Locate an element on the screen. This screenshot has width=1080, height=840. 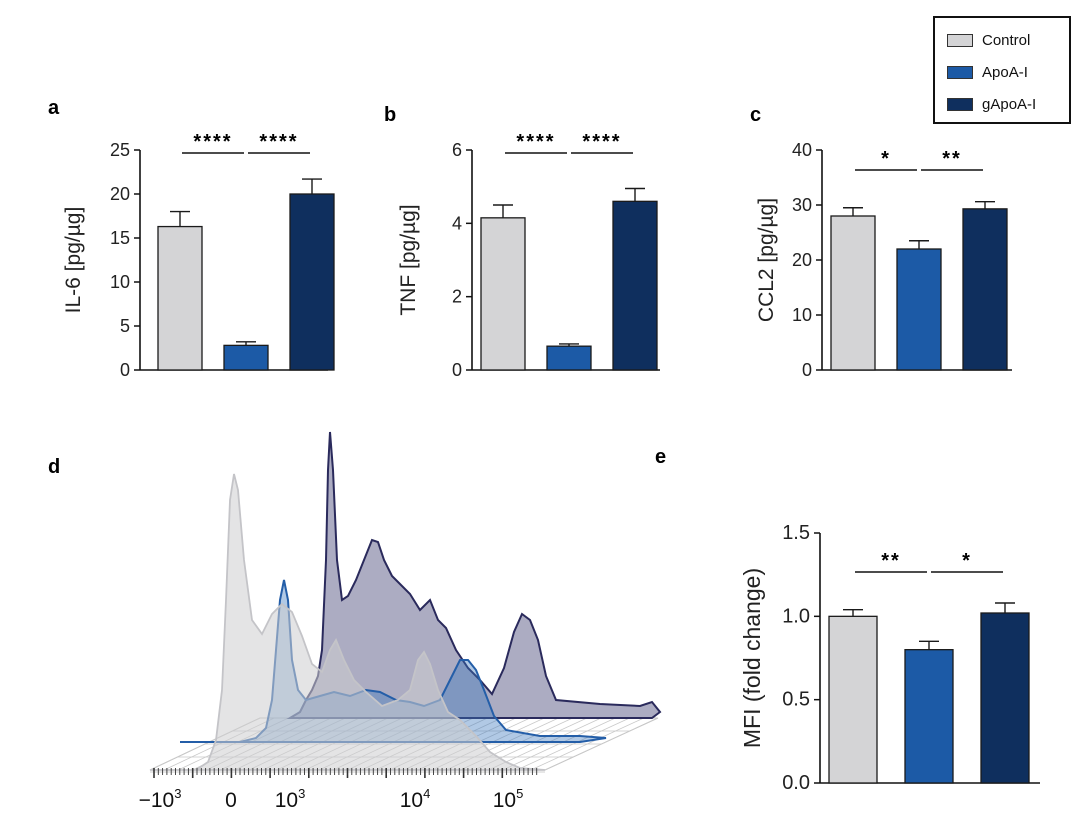
legend-swatch-apoa is located at coordinates (960, 72).